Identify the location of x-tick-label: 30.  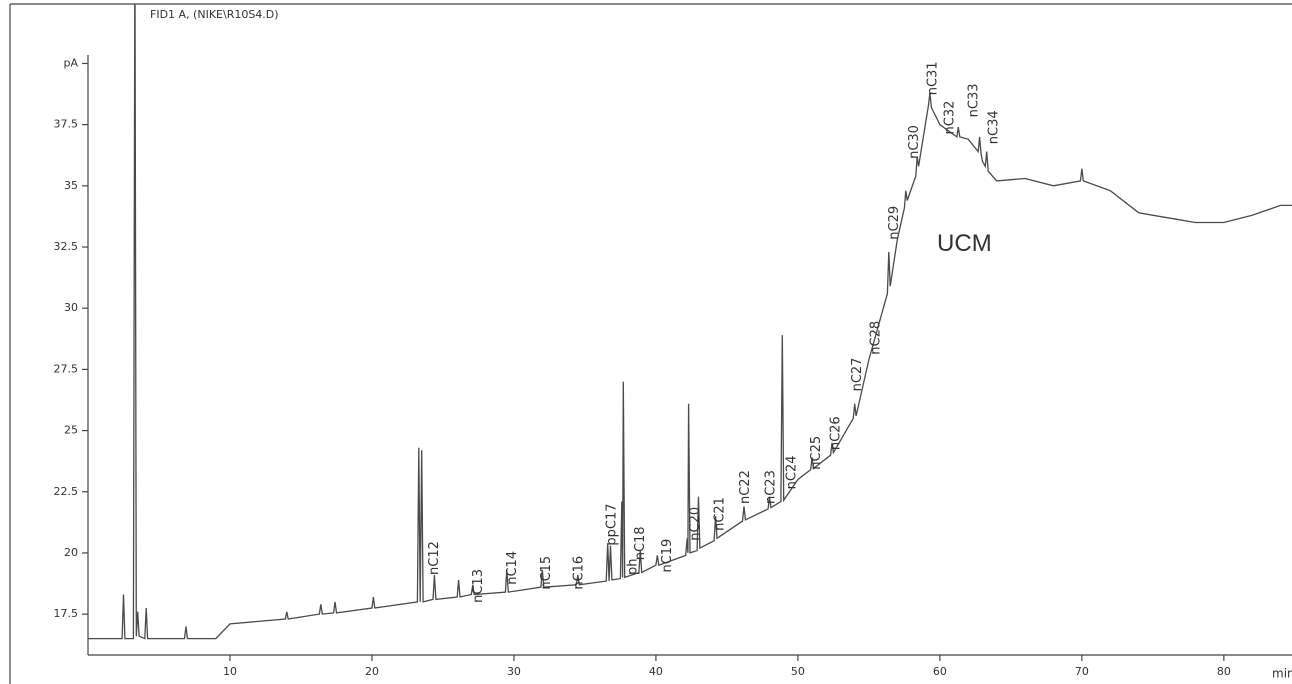
(514, 671).